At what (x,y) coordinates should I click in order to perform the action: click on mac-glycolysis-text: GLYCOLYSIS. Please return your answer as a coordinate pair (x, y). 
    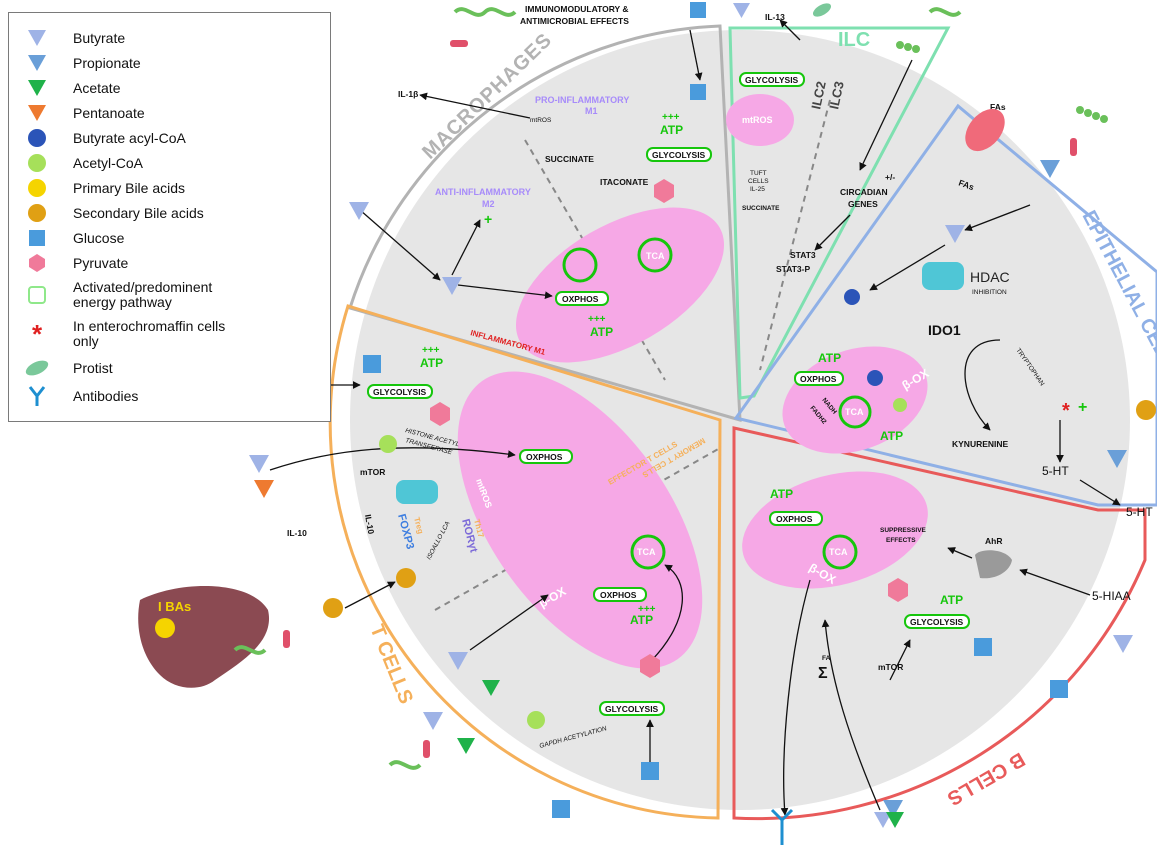
    Looking at the image, I should click on (679, 155).